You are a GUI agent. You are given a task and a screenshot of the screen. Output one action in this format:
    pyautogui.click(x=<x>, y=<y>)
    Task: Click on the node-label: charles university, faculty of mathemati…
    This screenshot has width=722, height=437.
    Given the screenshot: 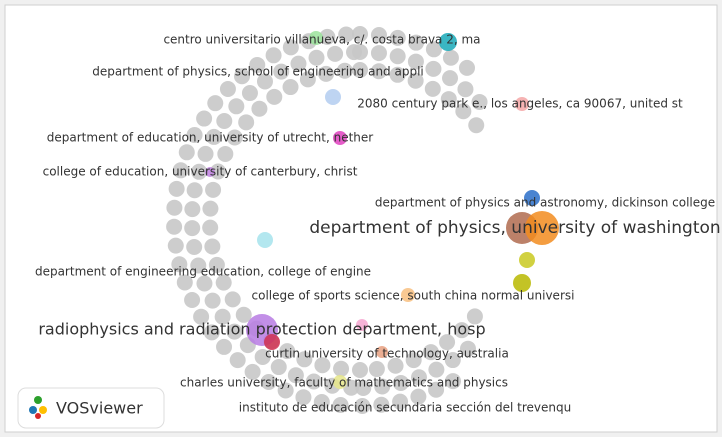 What is the action you would take?
    pyautogui.click(x=344, y=383)
    